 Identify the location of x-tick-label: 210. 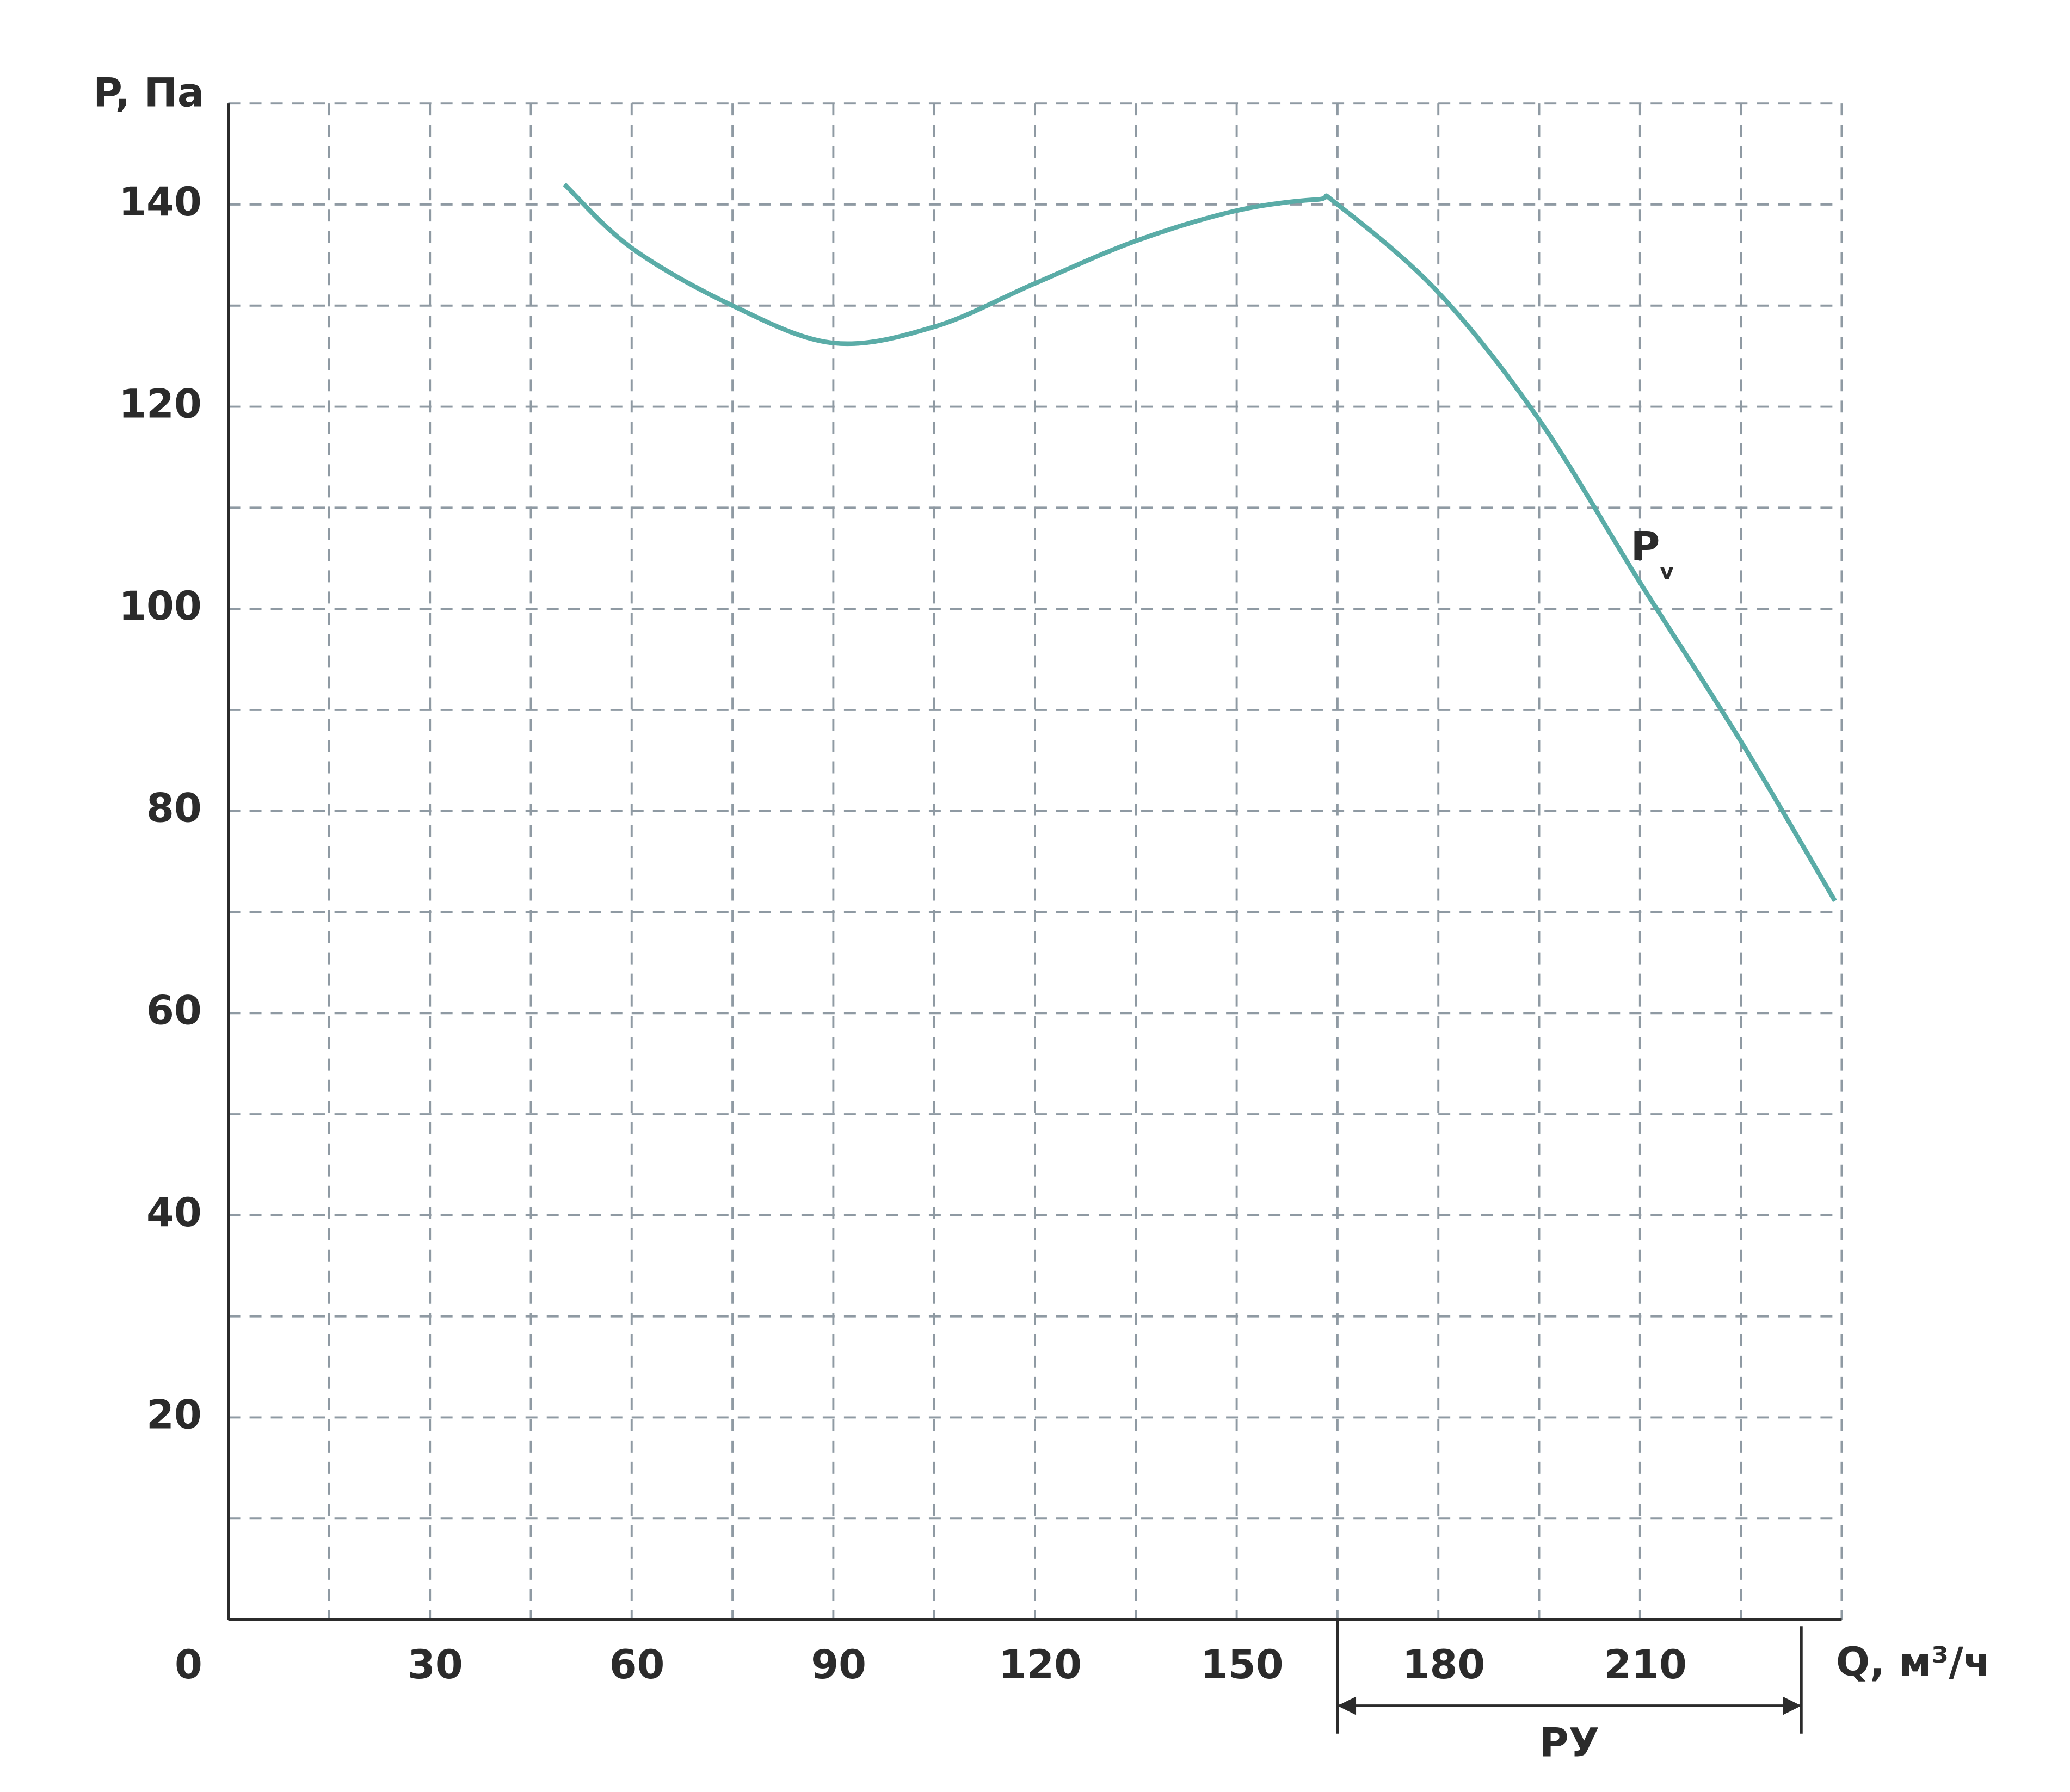
(1645, 1665).